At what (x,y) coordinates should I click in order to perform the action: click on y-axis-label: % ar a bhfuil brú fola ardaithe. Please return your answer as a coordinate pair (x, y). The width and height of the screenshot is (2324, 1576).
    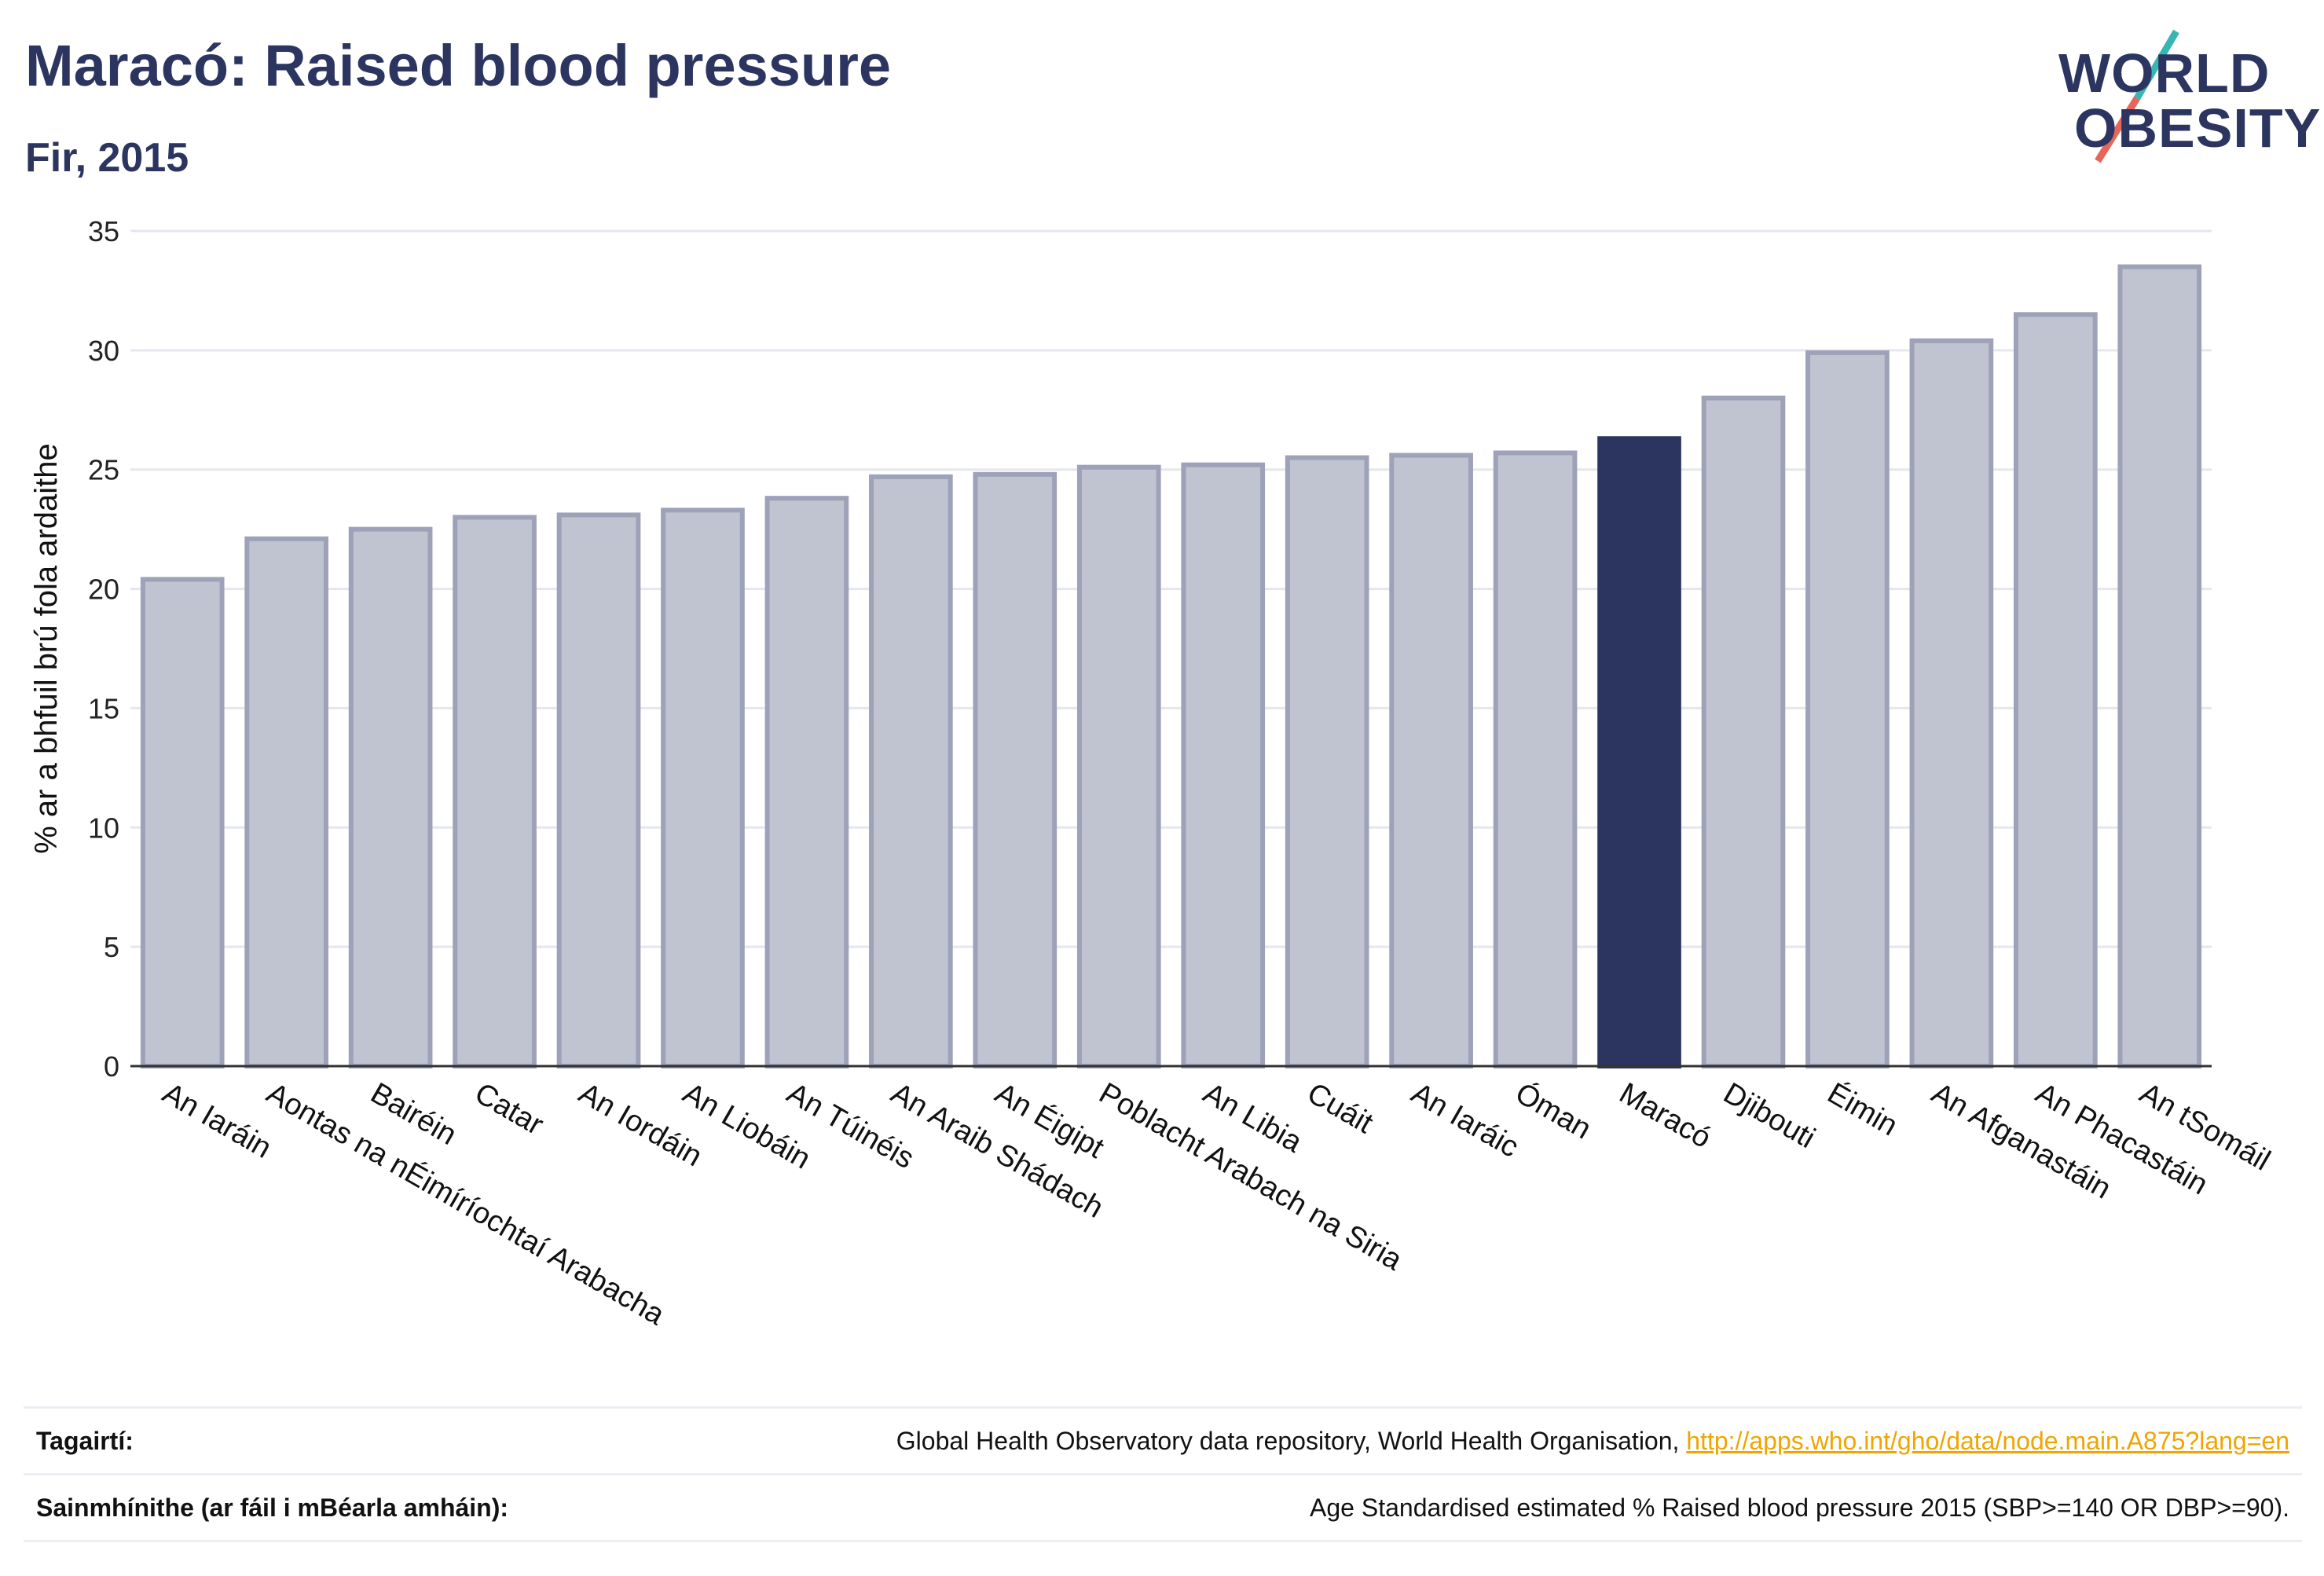
    Looking at the image, I should click on (46, 648).